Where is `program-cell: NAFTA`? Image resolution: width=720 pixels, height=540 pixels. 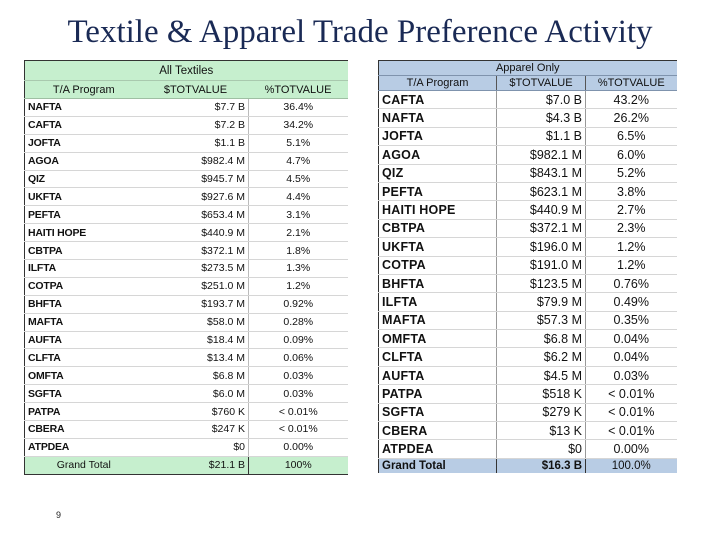 program-cell: NAFTA is located at coordinates (83, 107).